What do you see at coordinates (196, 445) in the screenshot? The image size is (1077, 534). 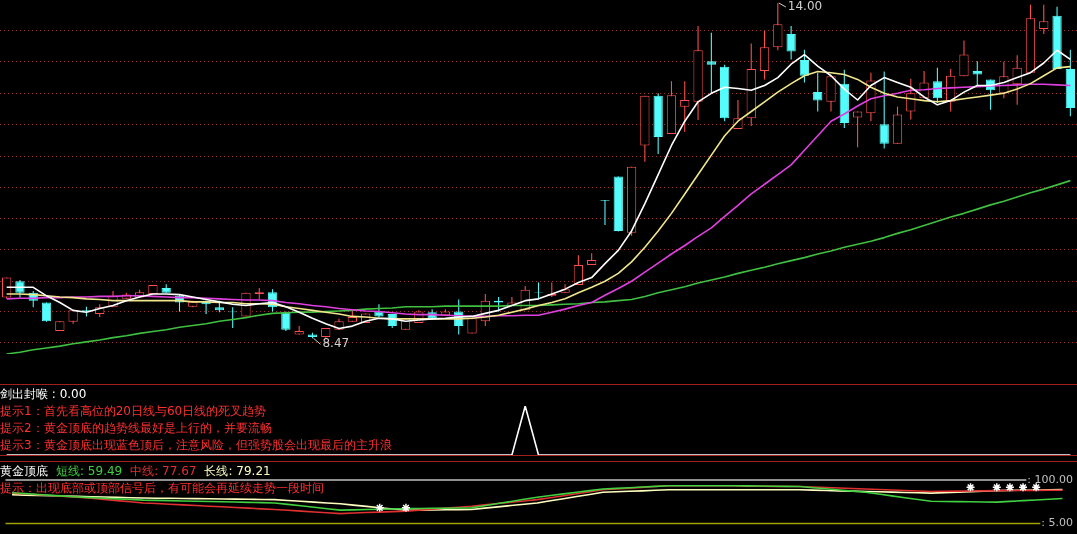 I see `annotation: 提示3：黄金顶底出现蓝色顶后，注意风险，但强势股会出现最后的主升浪` at bounding box center [196, 445].